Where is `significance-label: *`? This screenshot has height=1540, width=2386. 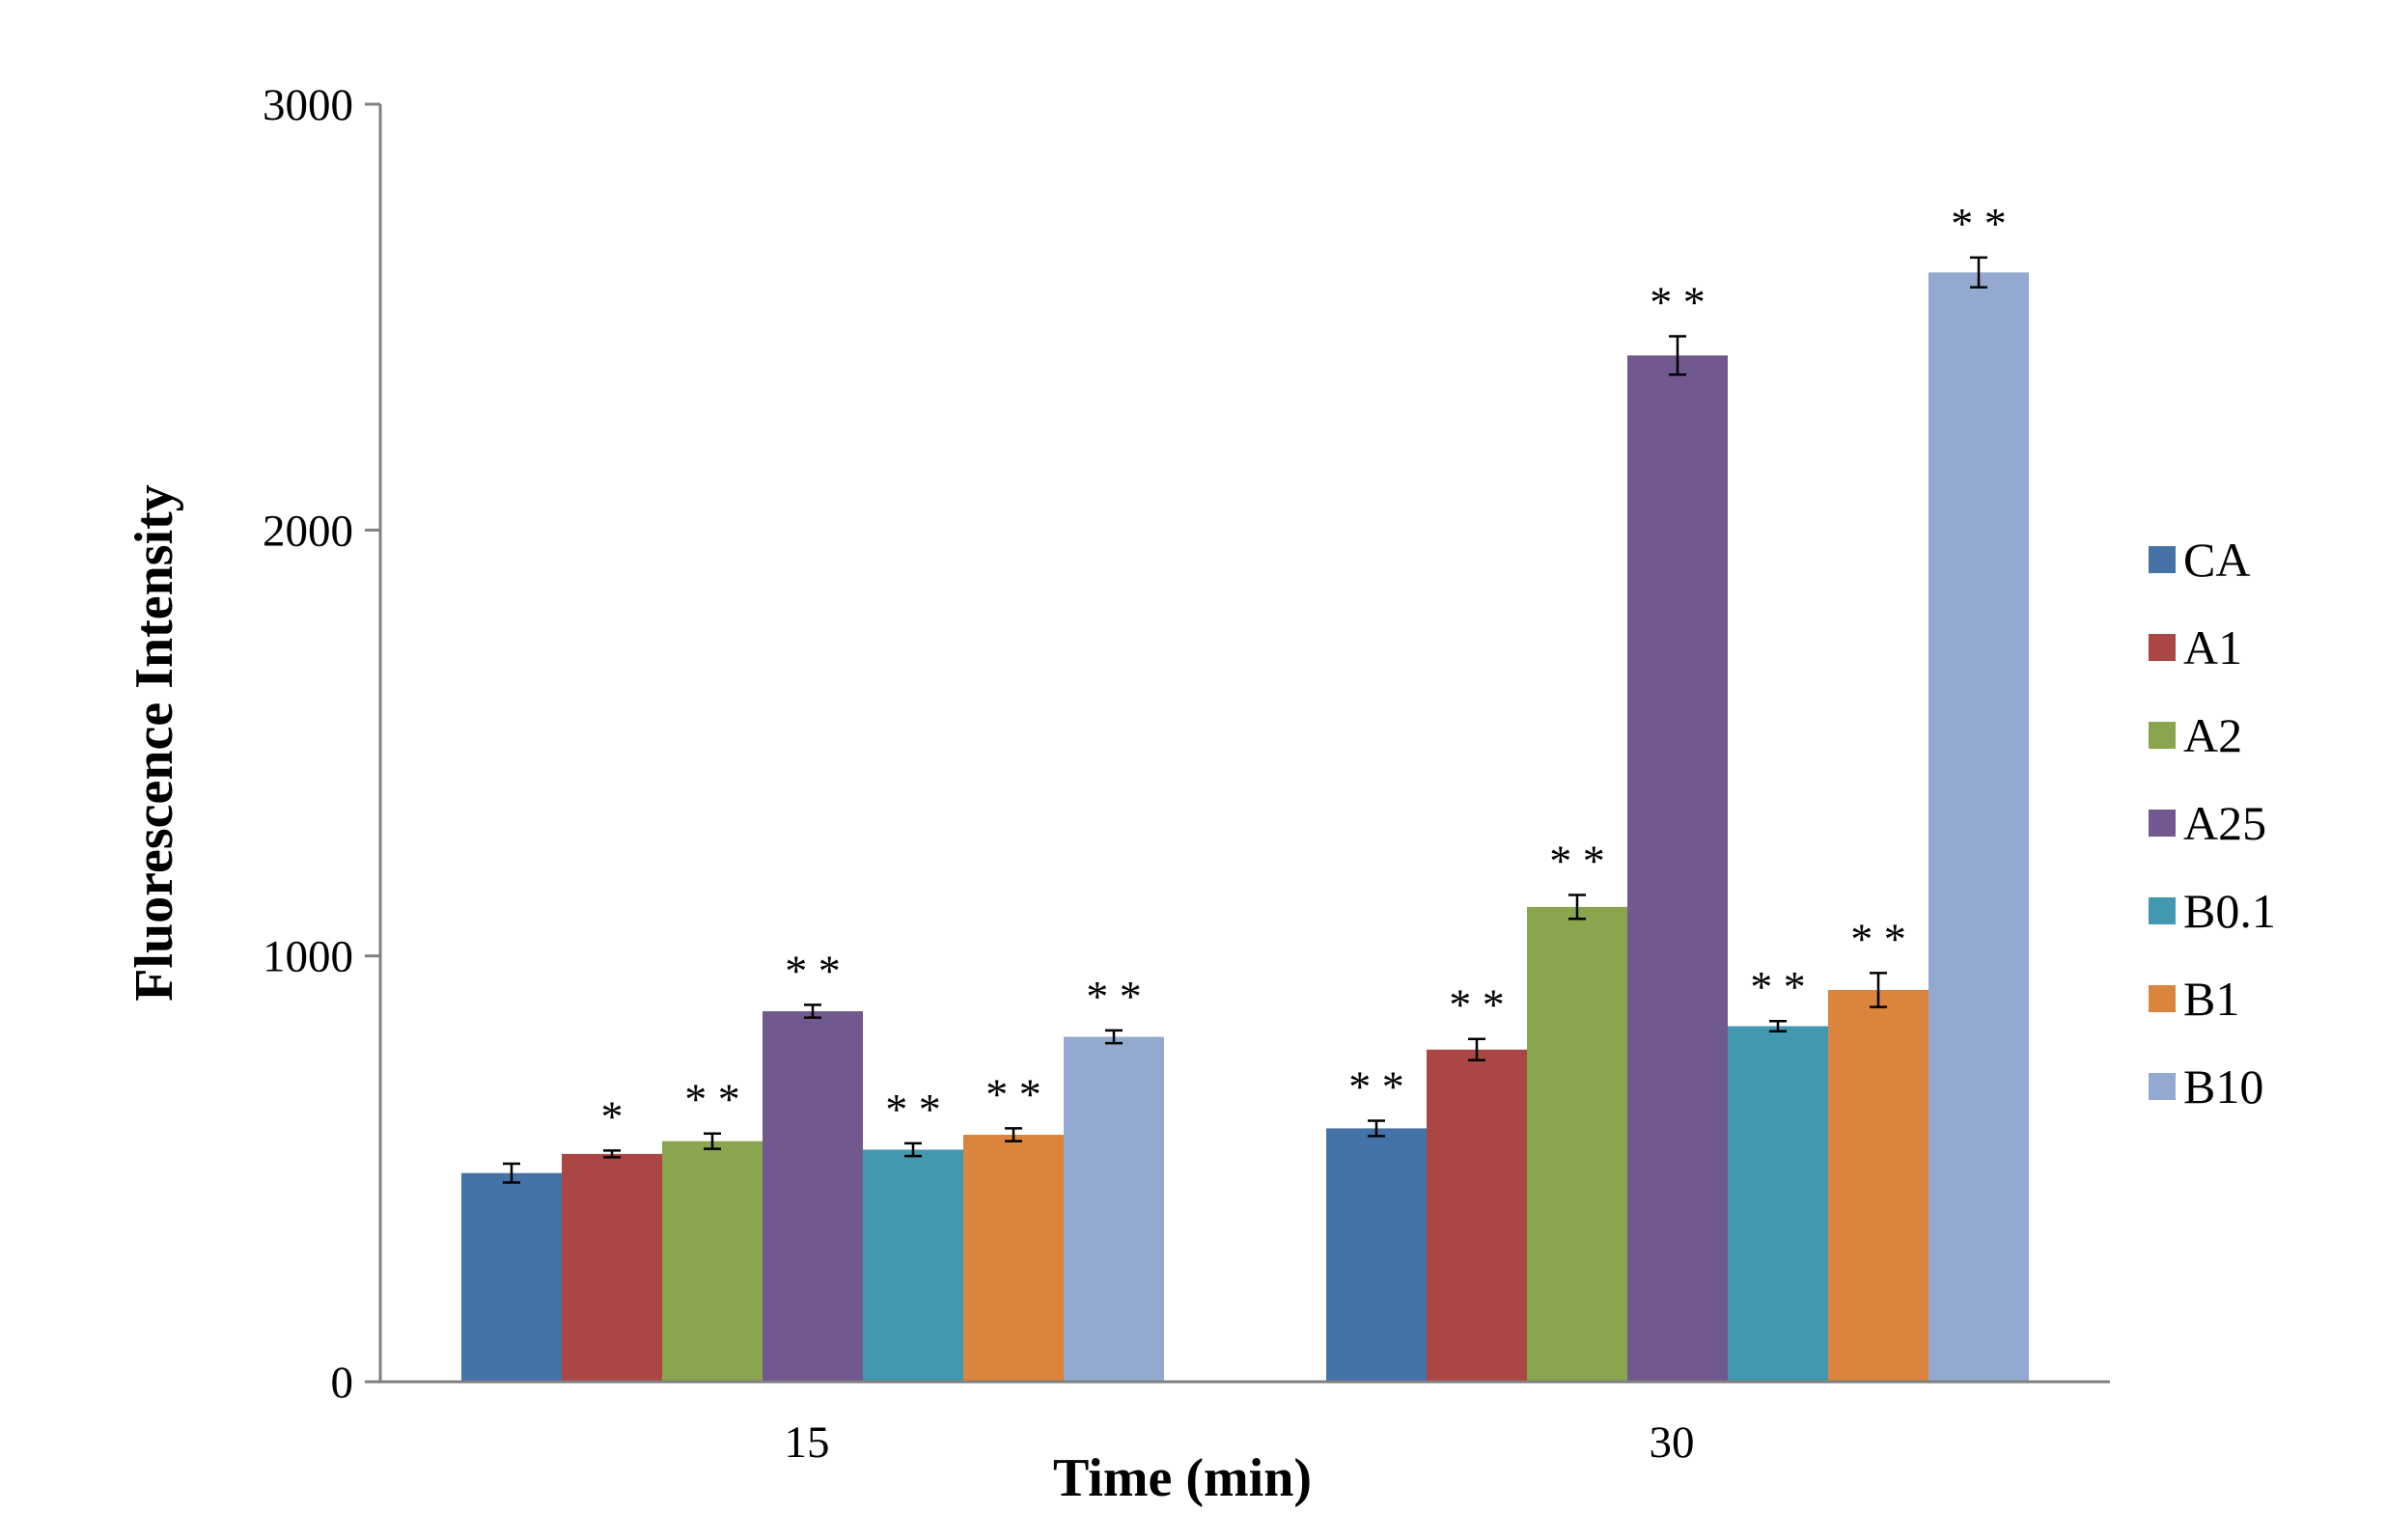 significance-label: * is located at coordinates (612, 1116).